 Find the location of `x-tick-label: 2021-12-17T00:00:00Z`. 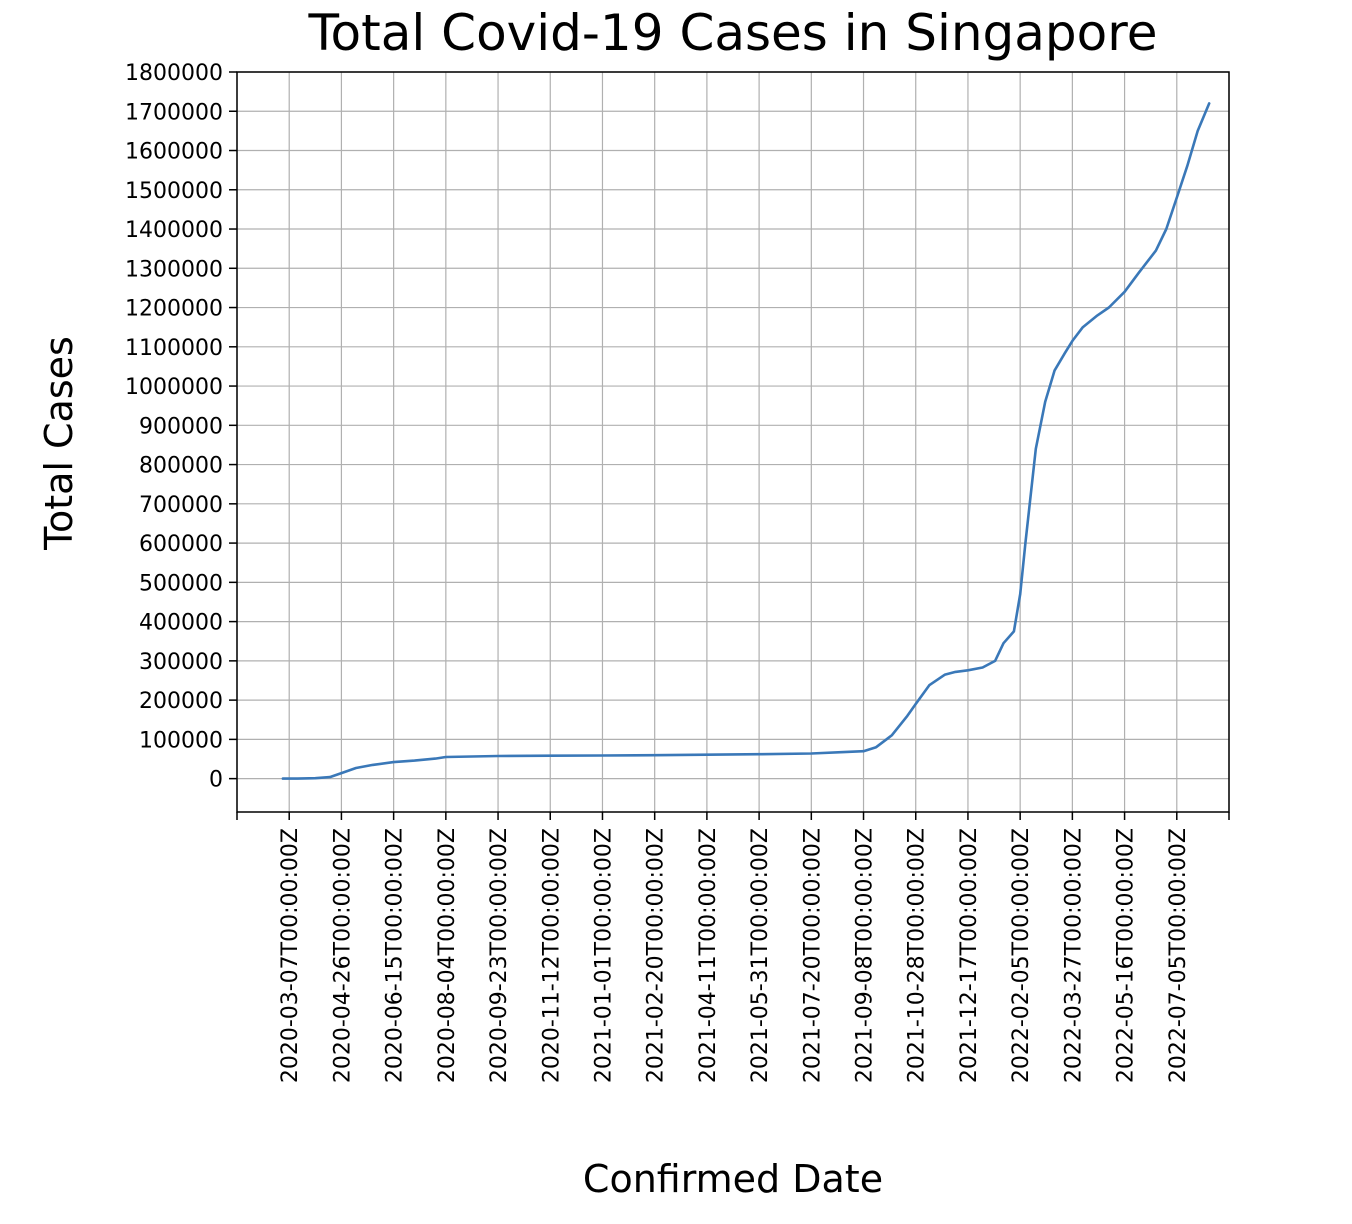

x-tick-label: 2021-12-17T00:00:00Z is located at coordinates (969, 955).